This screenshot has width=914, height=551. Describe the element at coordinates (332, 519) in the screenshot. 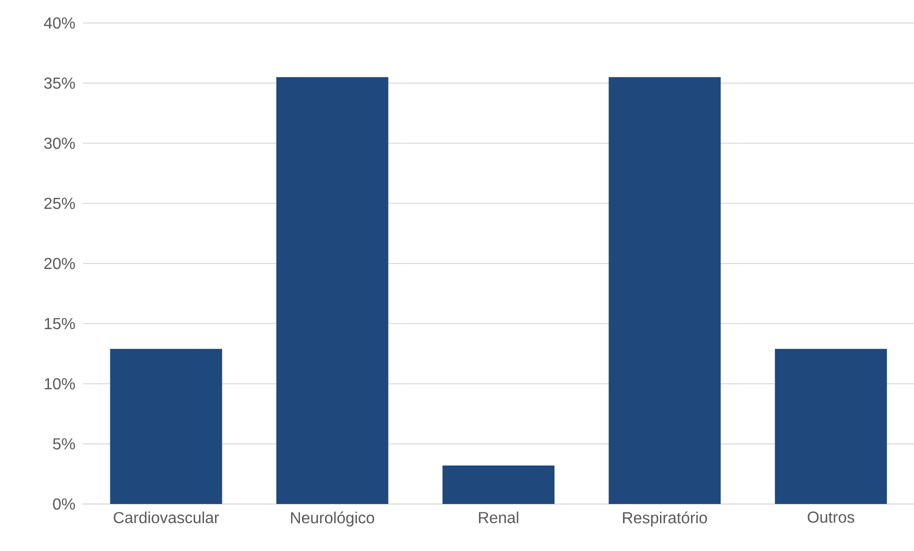

I see `x-tick-label: Neurológico` at that location.